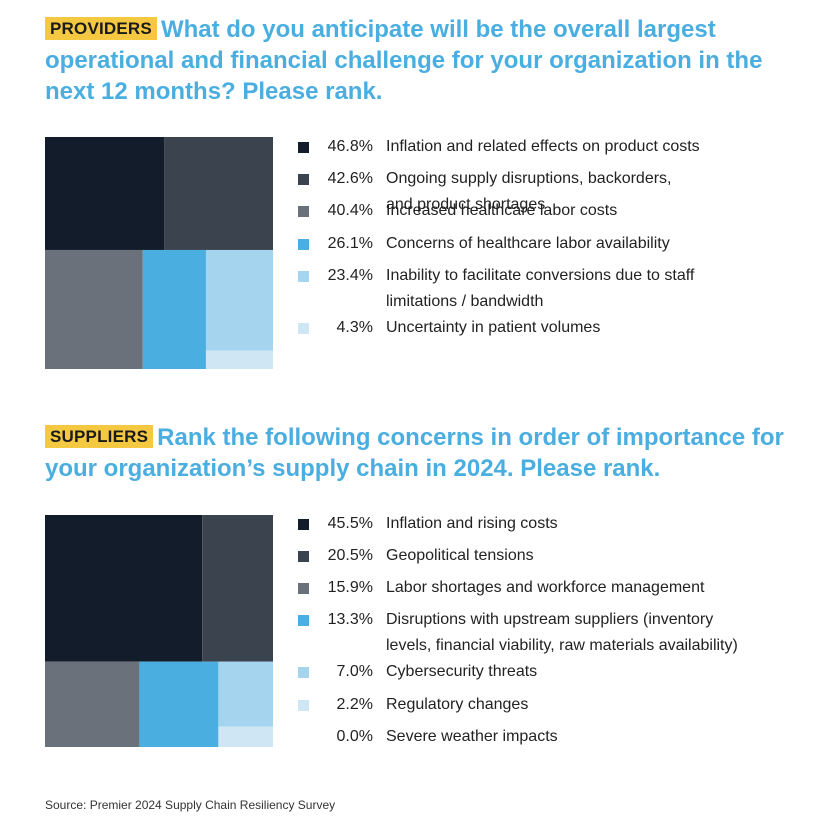  What do you see at coordinates (350, 275) in the screenshot?
I see `legend-value: 23.4%` at bounding box center [350, 275].